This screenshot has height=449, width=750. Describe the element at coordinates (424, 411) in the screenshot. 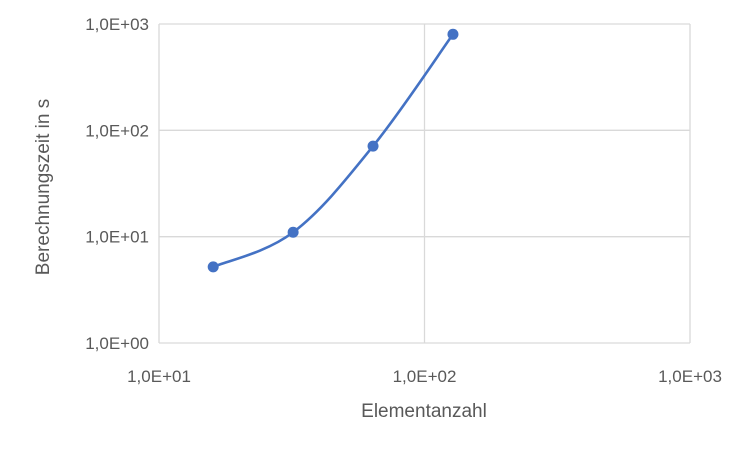

I see `x-axis-title: Elementanzahl` at that location.